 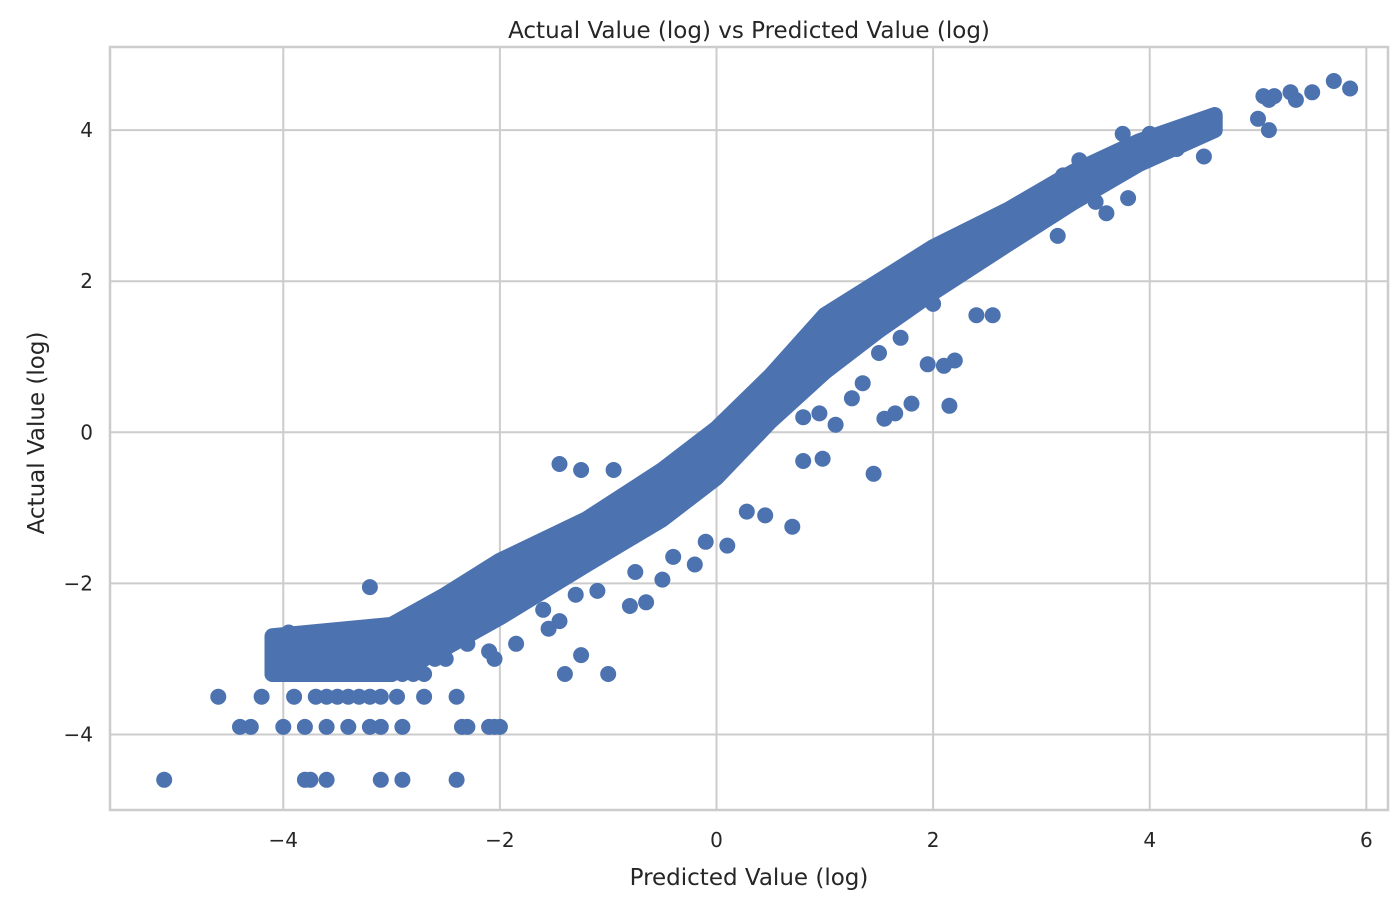 I want to click on y-axis-label: Actual Value (log), so click(x=37, y=433).